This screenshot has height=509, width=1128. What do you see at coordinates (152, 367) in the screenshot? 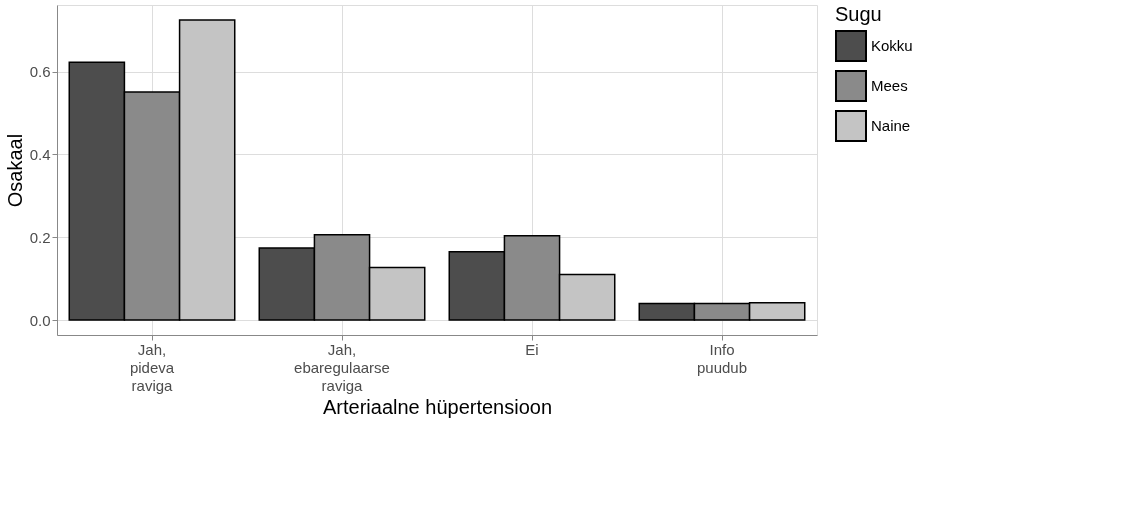
I see `x-tick-label: Jah, pideva raviga` at bounding box center [152, 367].